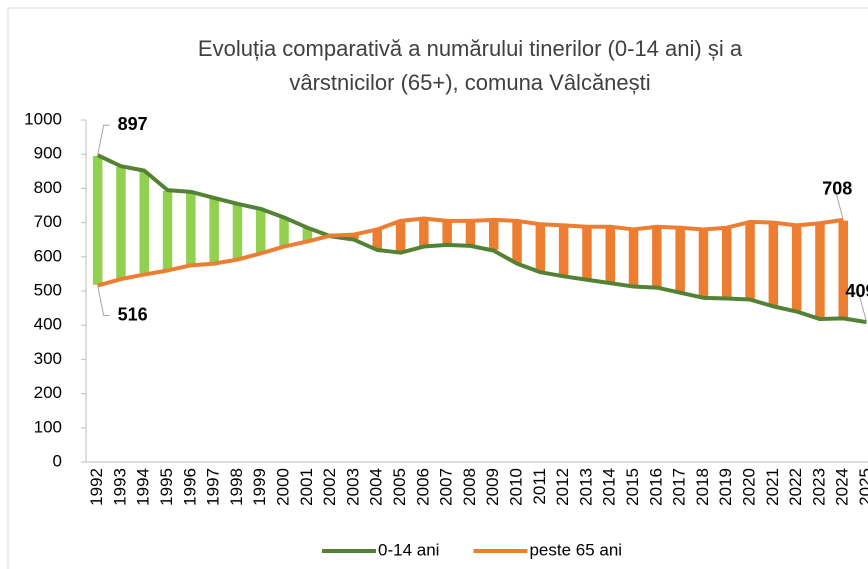  What do you see at coordinates (857, 291) in the screenshot?
I see `data-label: 409` at bounding box center [857, 291].